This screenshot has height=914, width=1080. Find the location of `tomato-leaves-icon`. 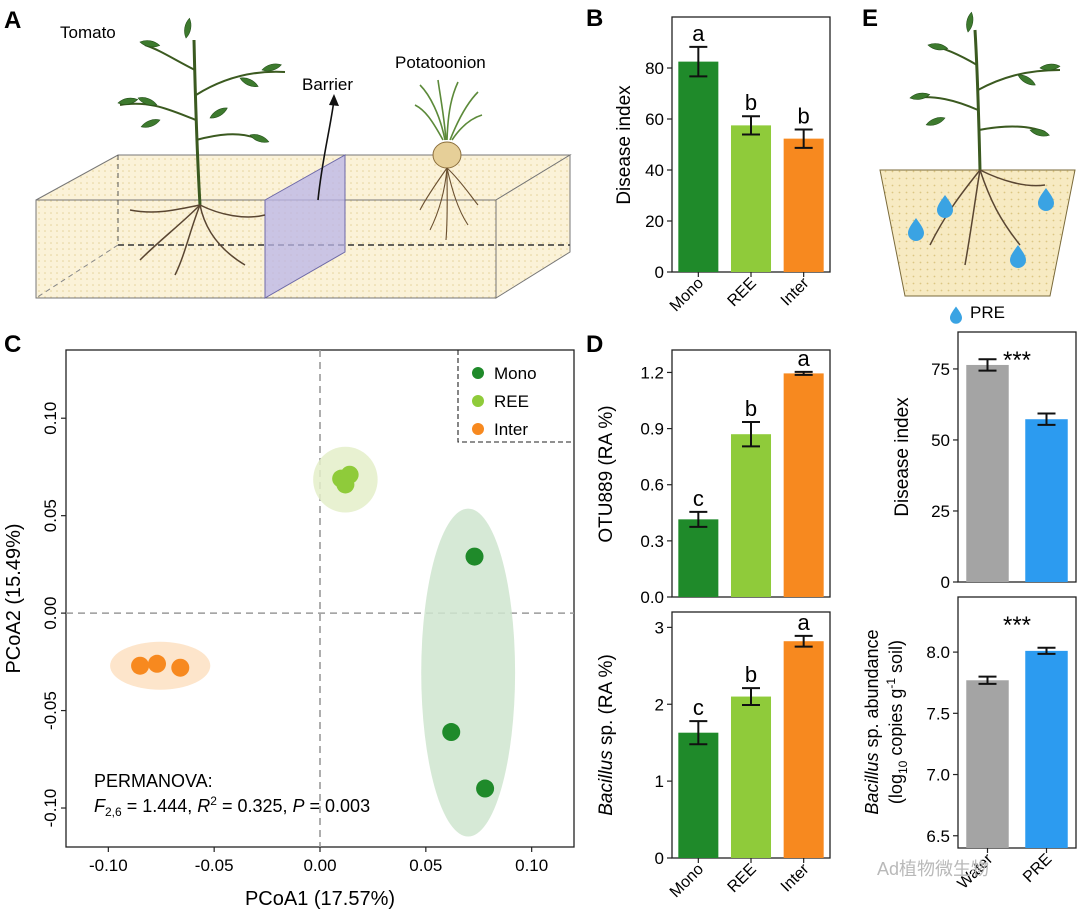

tomato-leaves-icon is located at coordinates (200, 81).